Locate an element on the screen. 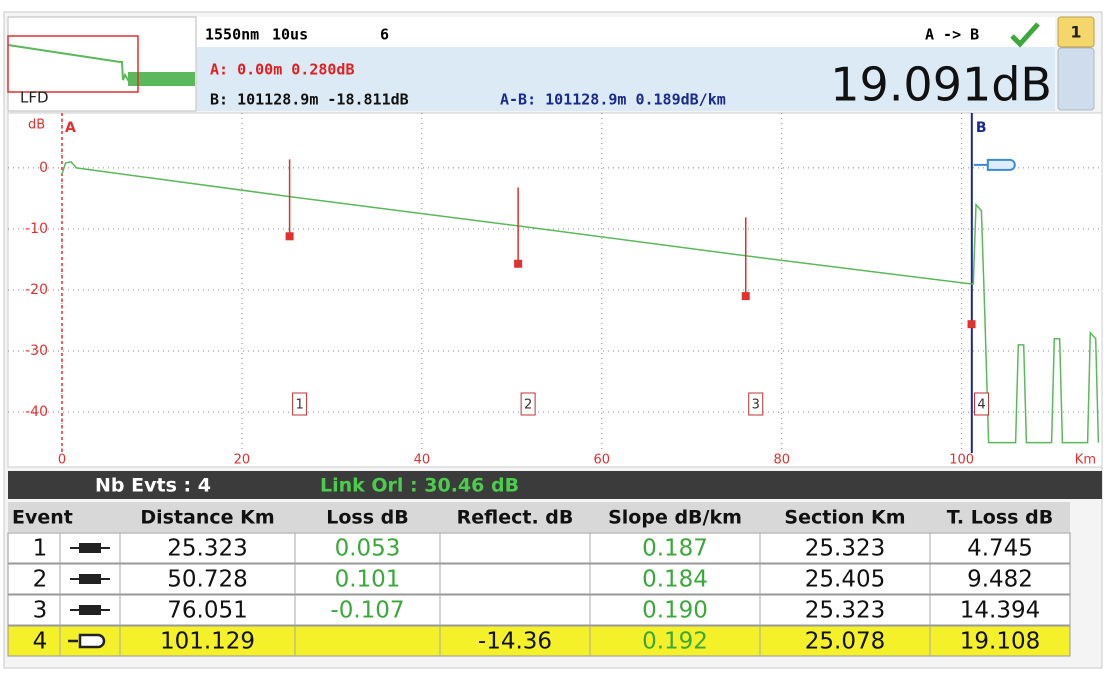 This screenshot has width=1106, height=680. thumbnail-noise is located at coordinates (161, 79).